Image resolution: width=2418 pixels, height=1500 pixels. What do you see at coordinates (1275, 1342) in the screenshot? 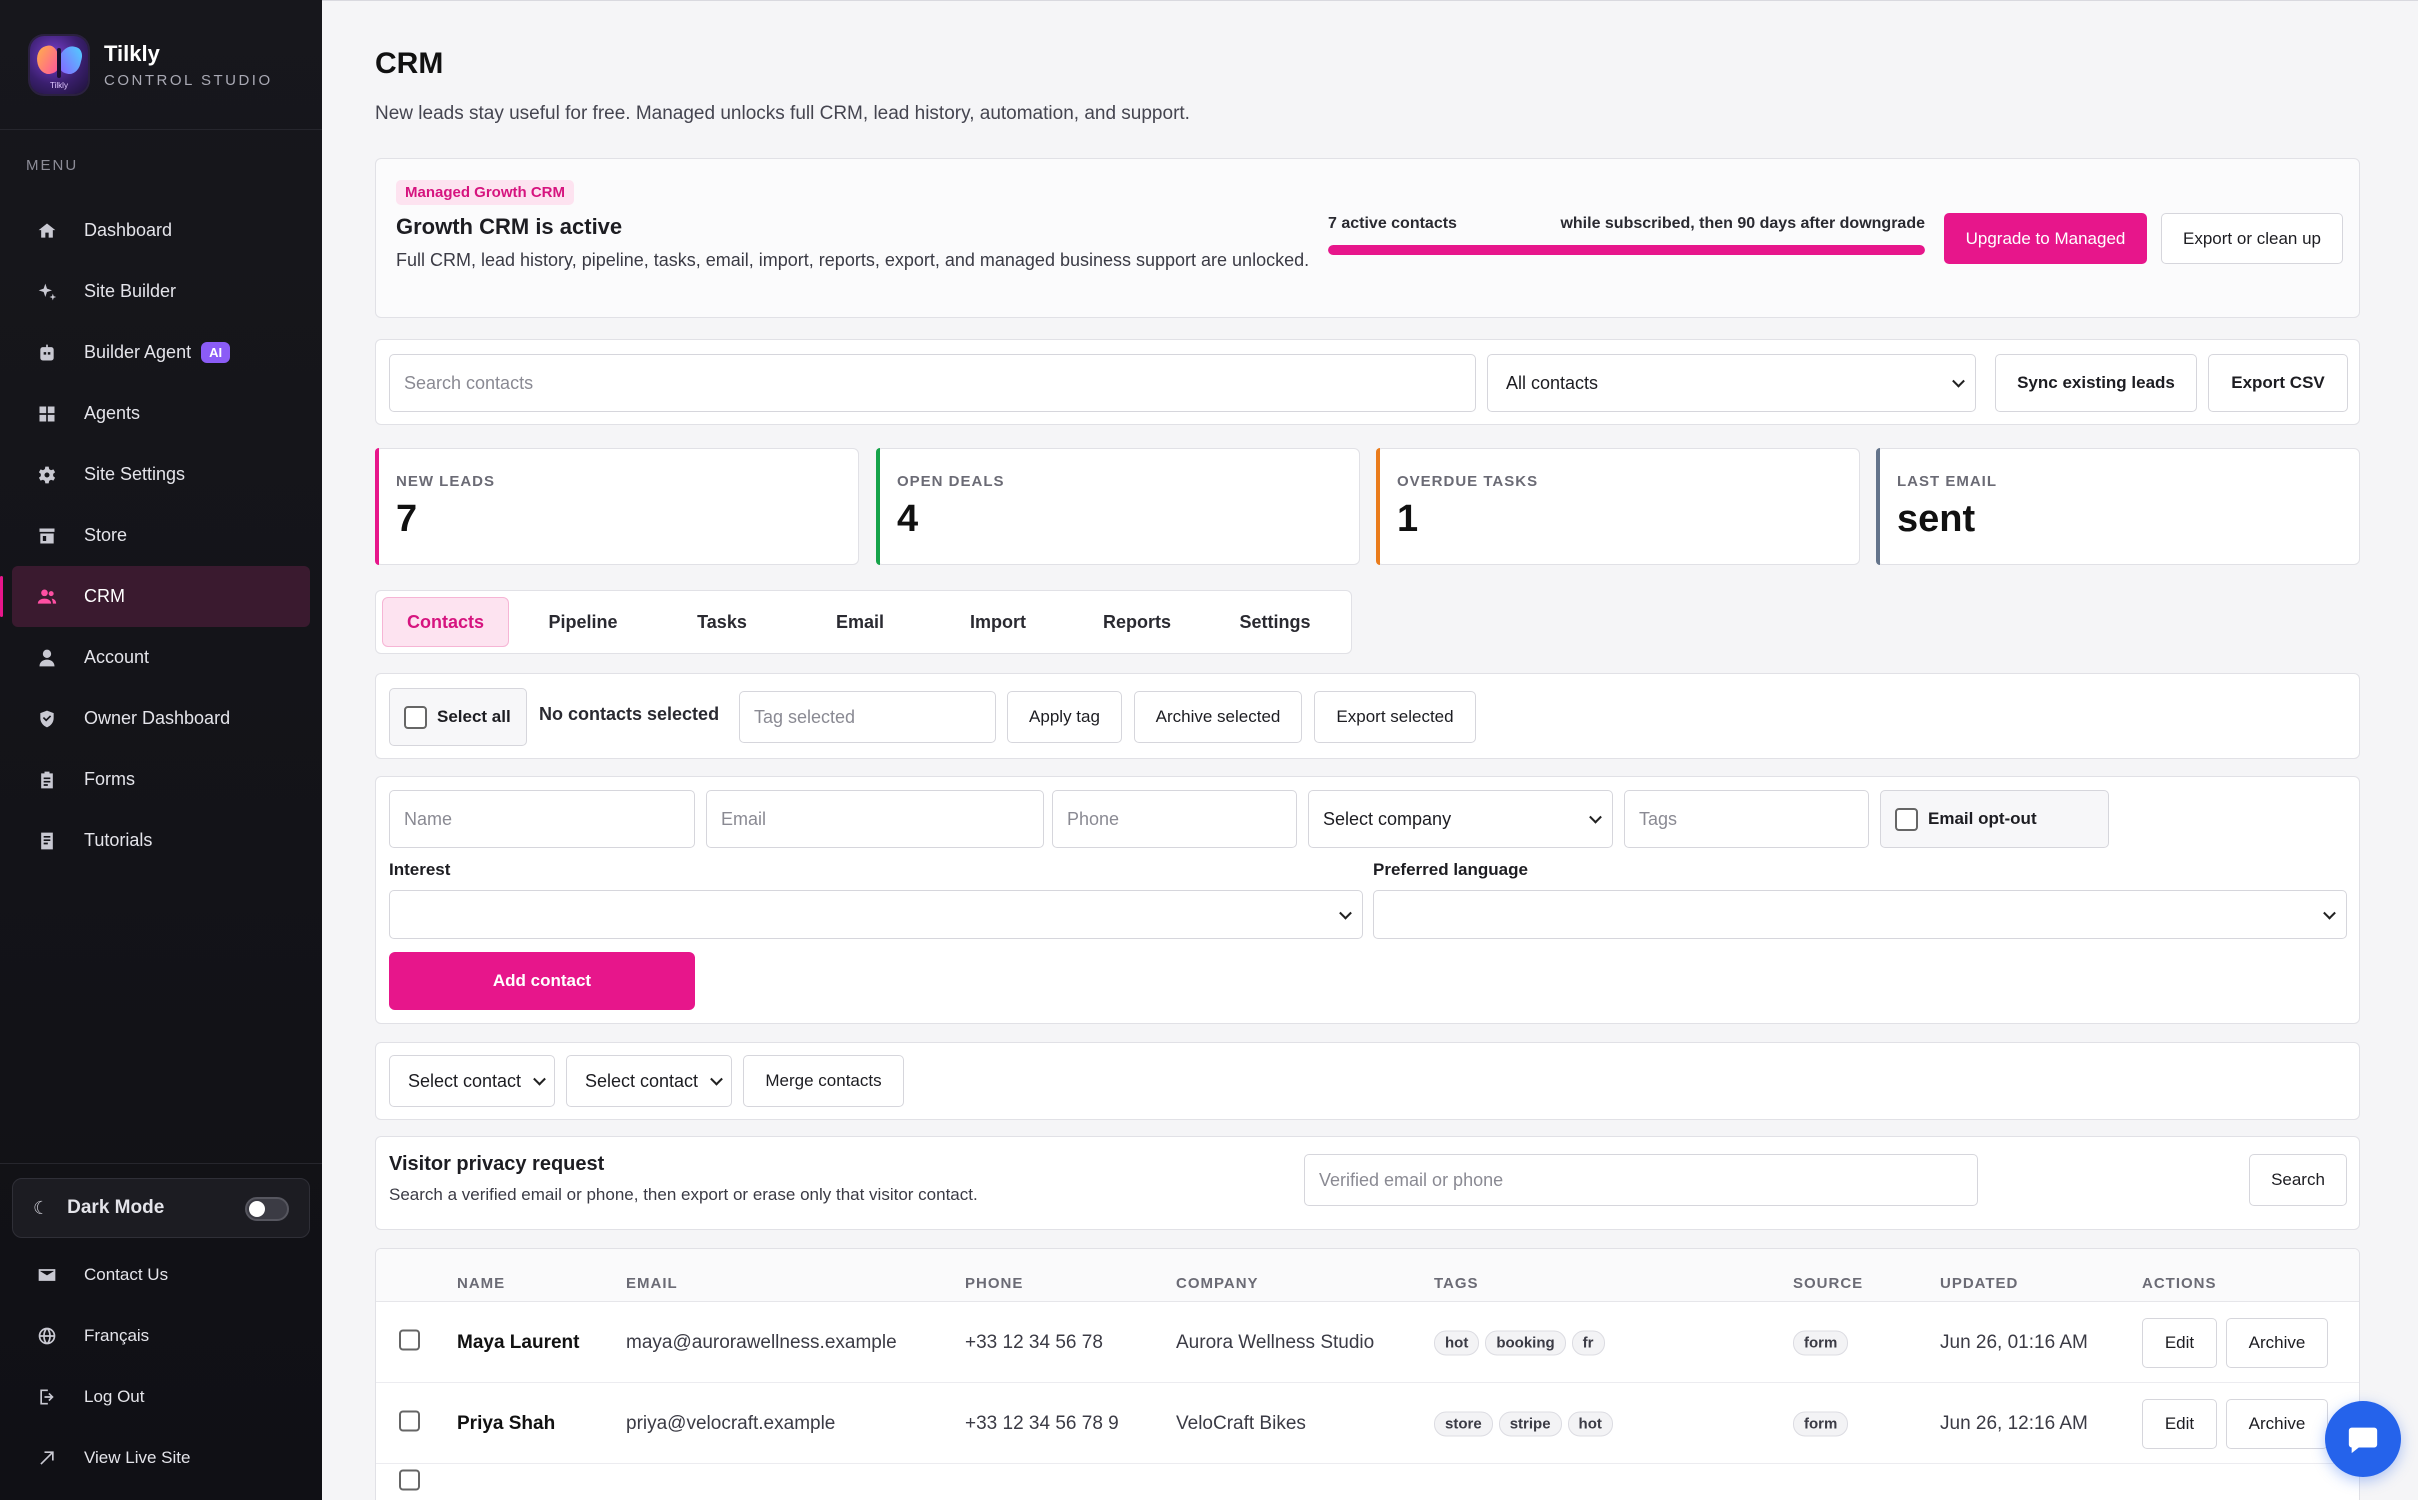
I see `contact-company: Aurora Wellness Studio` at bounding box center [1275, 1342].